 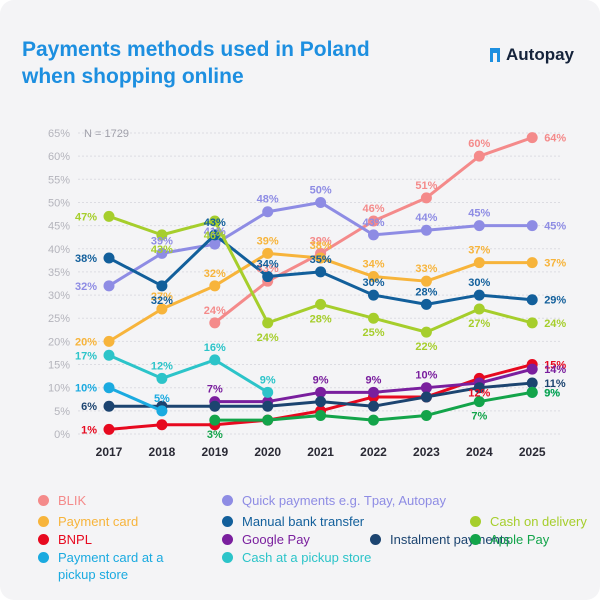 What do you see at coordinates (334, 500) in the screenshot?
I see `legend-item: Quick payments e.g. Tpay, Autopay` at bounding box center [334, 500].